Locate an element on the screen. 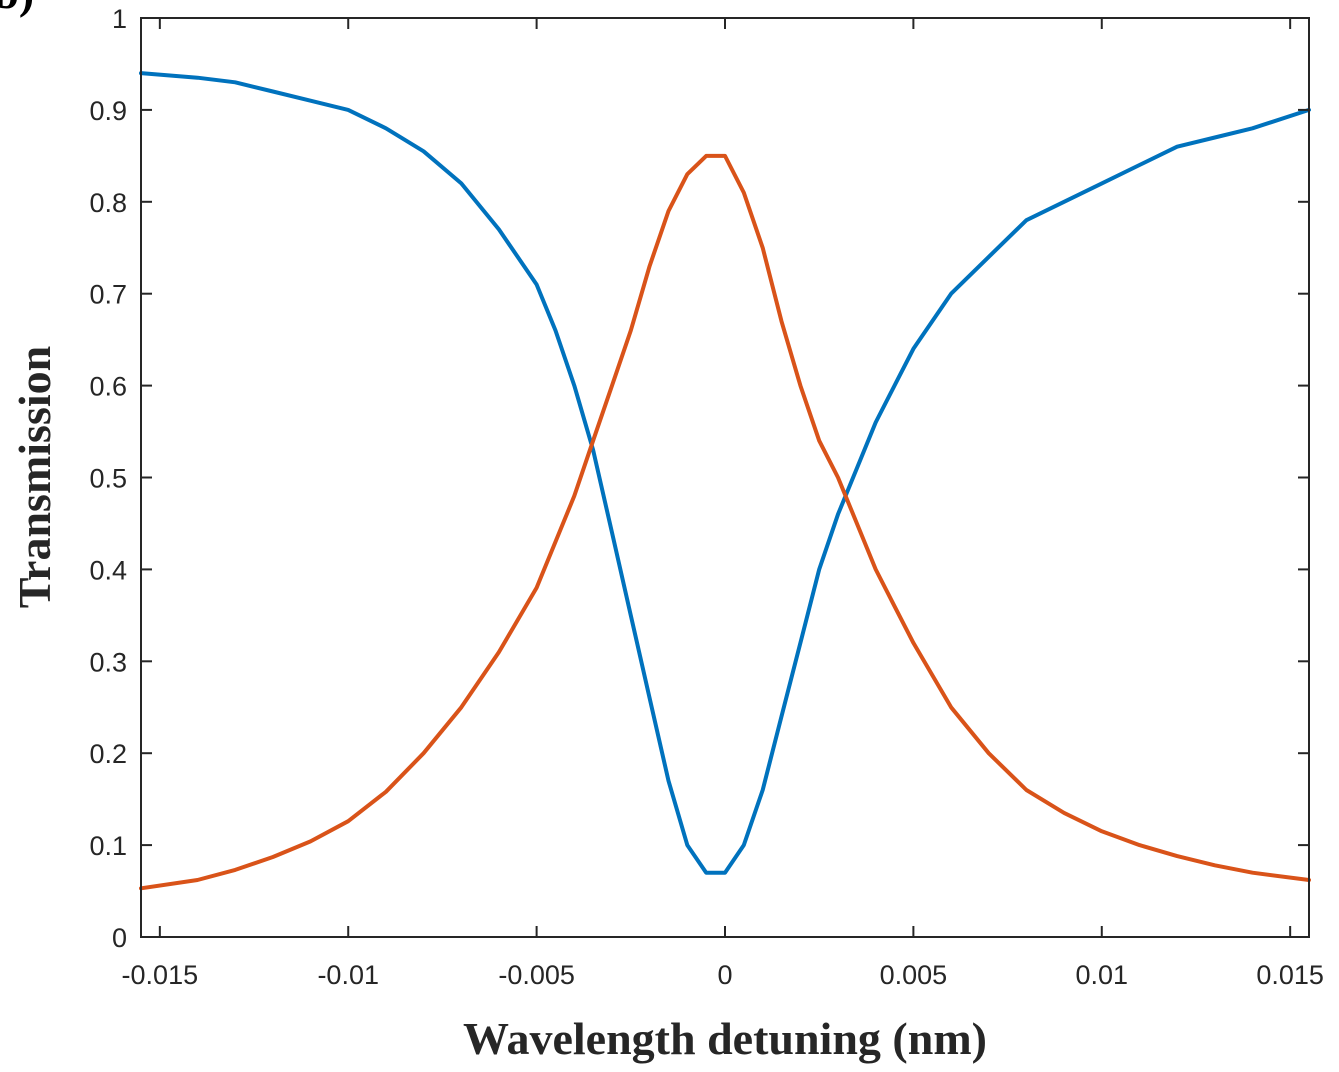  y-tick-label: 0 is located at coordinates (119, 938).